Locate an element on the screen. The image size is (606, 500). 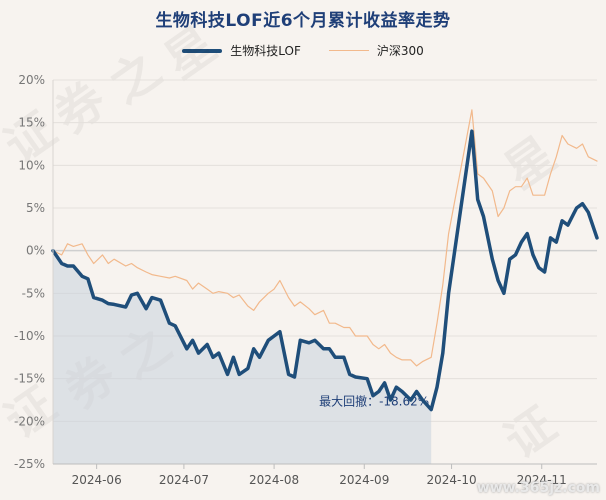
drawdown-label: 最大回撤：-18.62% is located at coordinates (374, 401).